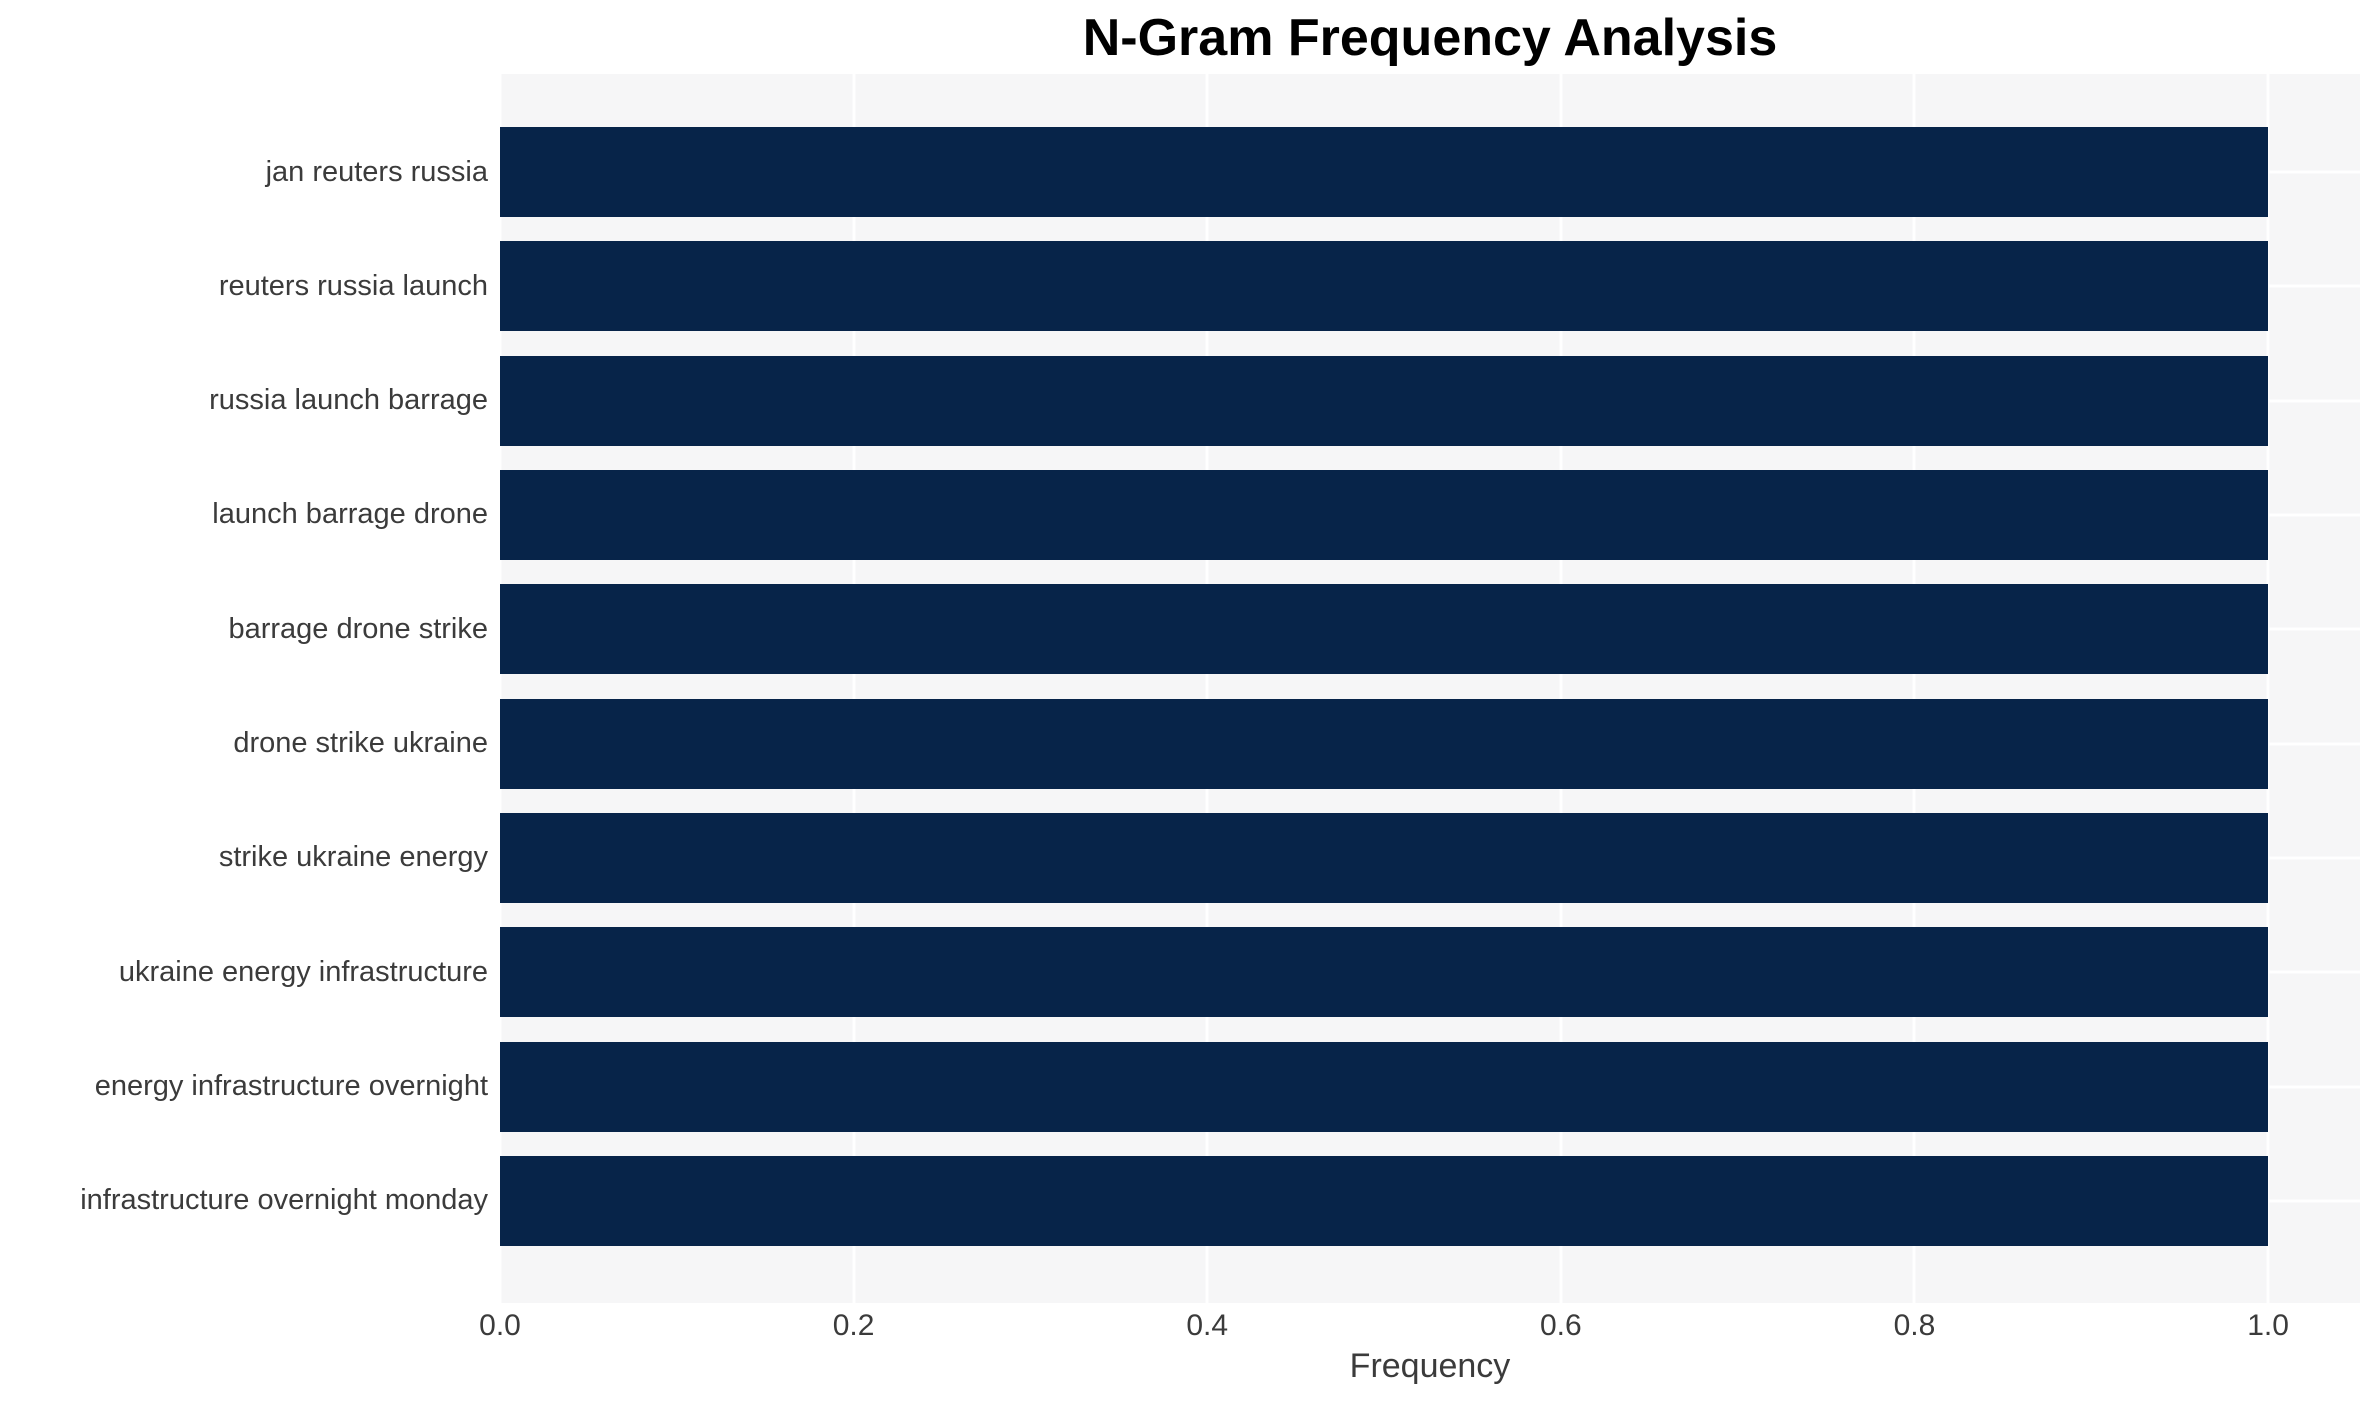 This screenshot has width=2378, height=1402. Describe the element at coordinates (1560, 1325) in the screenshot. I see `x-tick-label: 0.6` at that location.